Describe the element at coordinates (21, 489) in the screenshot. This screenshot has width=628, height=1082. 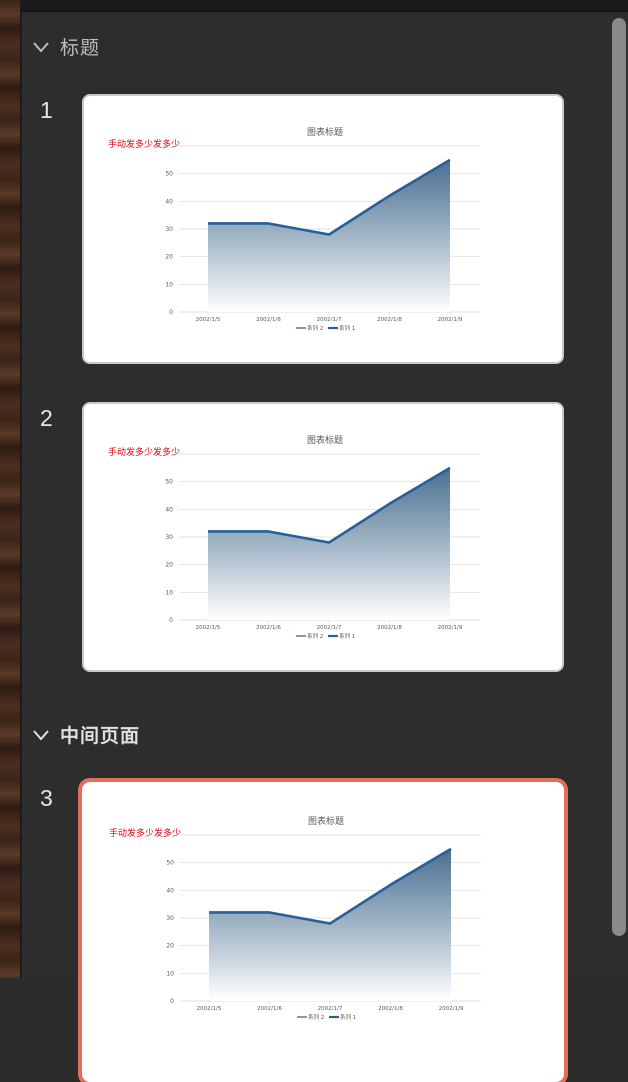
I see `panel-edge` at that location.